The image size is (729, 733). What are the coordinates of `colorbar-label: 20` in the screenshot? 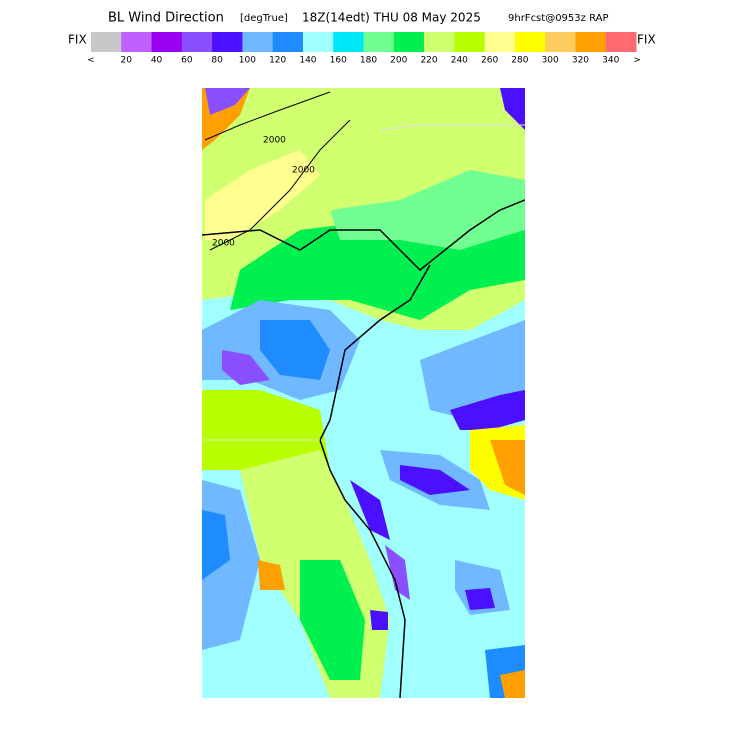 It's located at (127, 61).